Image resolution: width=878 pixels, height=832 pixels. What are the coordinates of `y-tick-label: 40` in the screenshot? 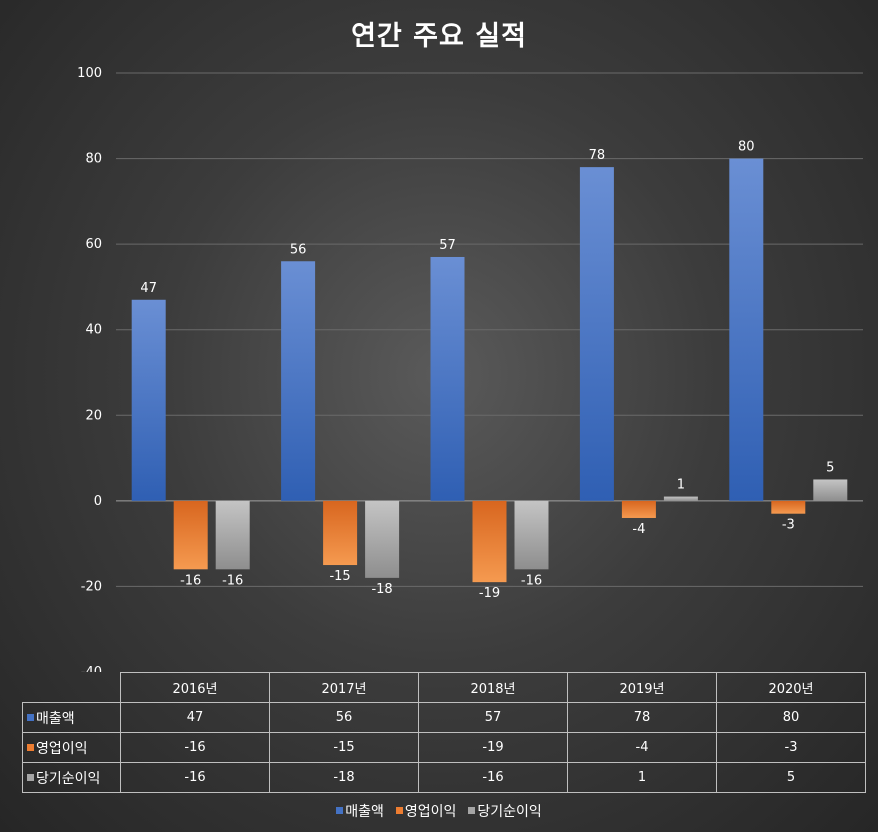 It's located at (93, 330).